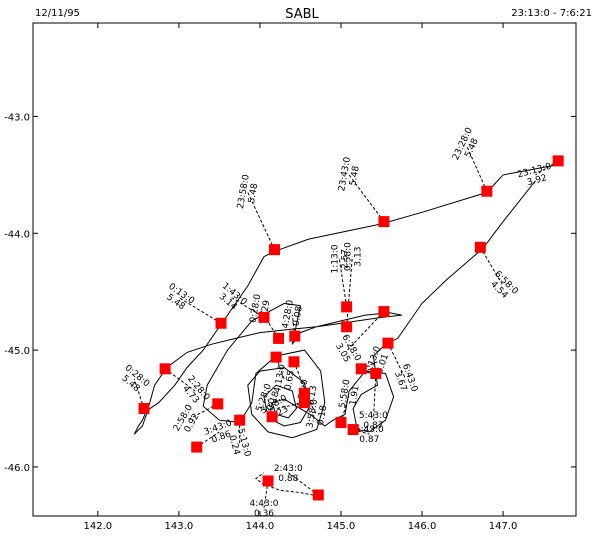 Image resolution: width=604 pixels, height=550 pixels. Describe the element at coordinates (345, 259) in the screenshot. I see `station-value-label: 2.57` at that location.